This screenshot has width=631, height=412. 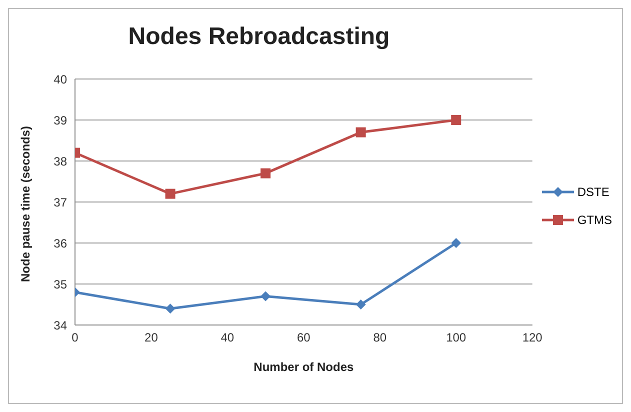 I want to click on x-tick-label: 100, so click(x=456, y=337).